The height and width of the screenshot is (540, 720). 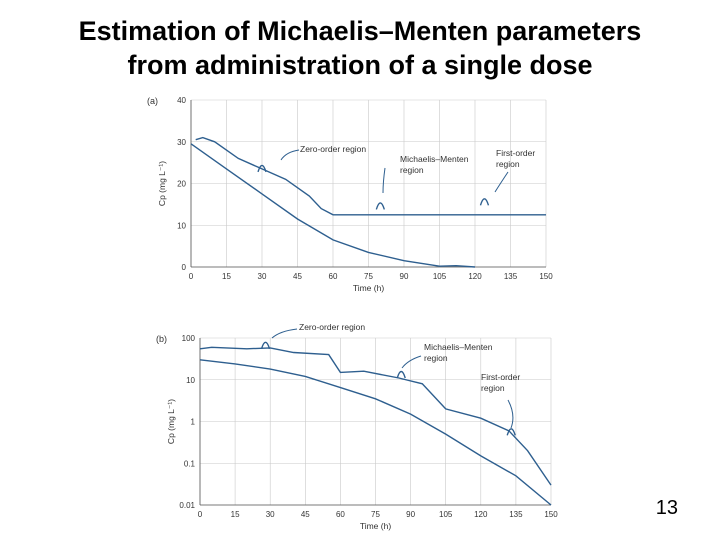 I want to click on panel-a-y-tick-label: 30, so click(x=181, y=142).